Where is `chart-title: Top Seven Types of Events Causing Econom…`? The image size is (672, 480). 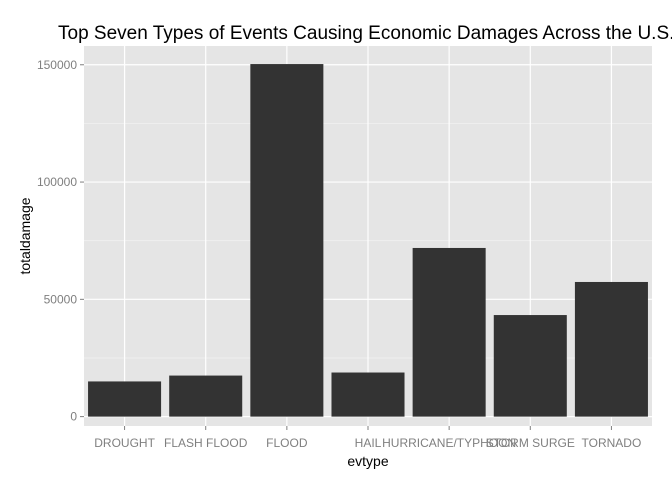
chart-title: Top Seven Types of Events Causing Econom… is located at coordinates (365, 33).